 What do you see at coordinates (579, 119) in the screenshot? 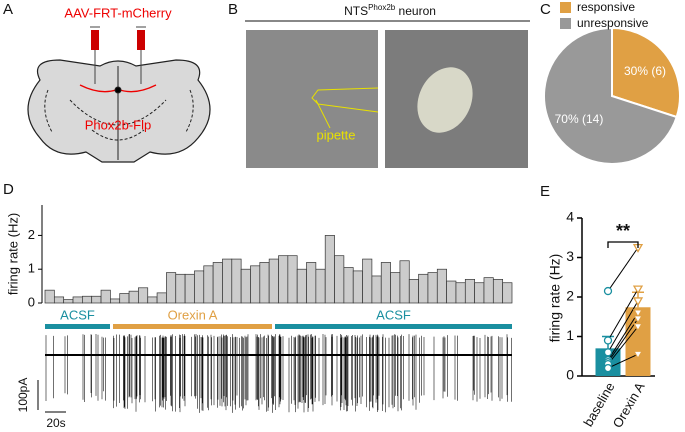
I see `slice-label: 70% (14)` at bounding box center [579, 119].